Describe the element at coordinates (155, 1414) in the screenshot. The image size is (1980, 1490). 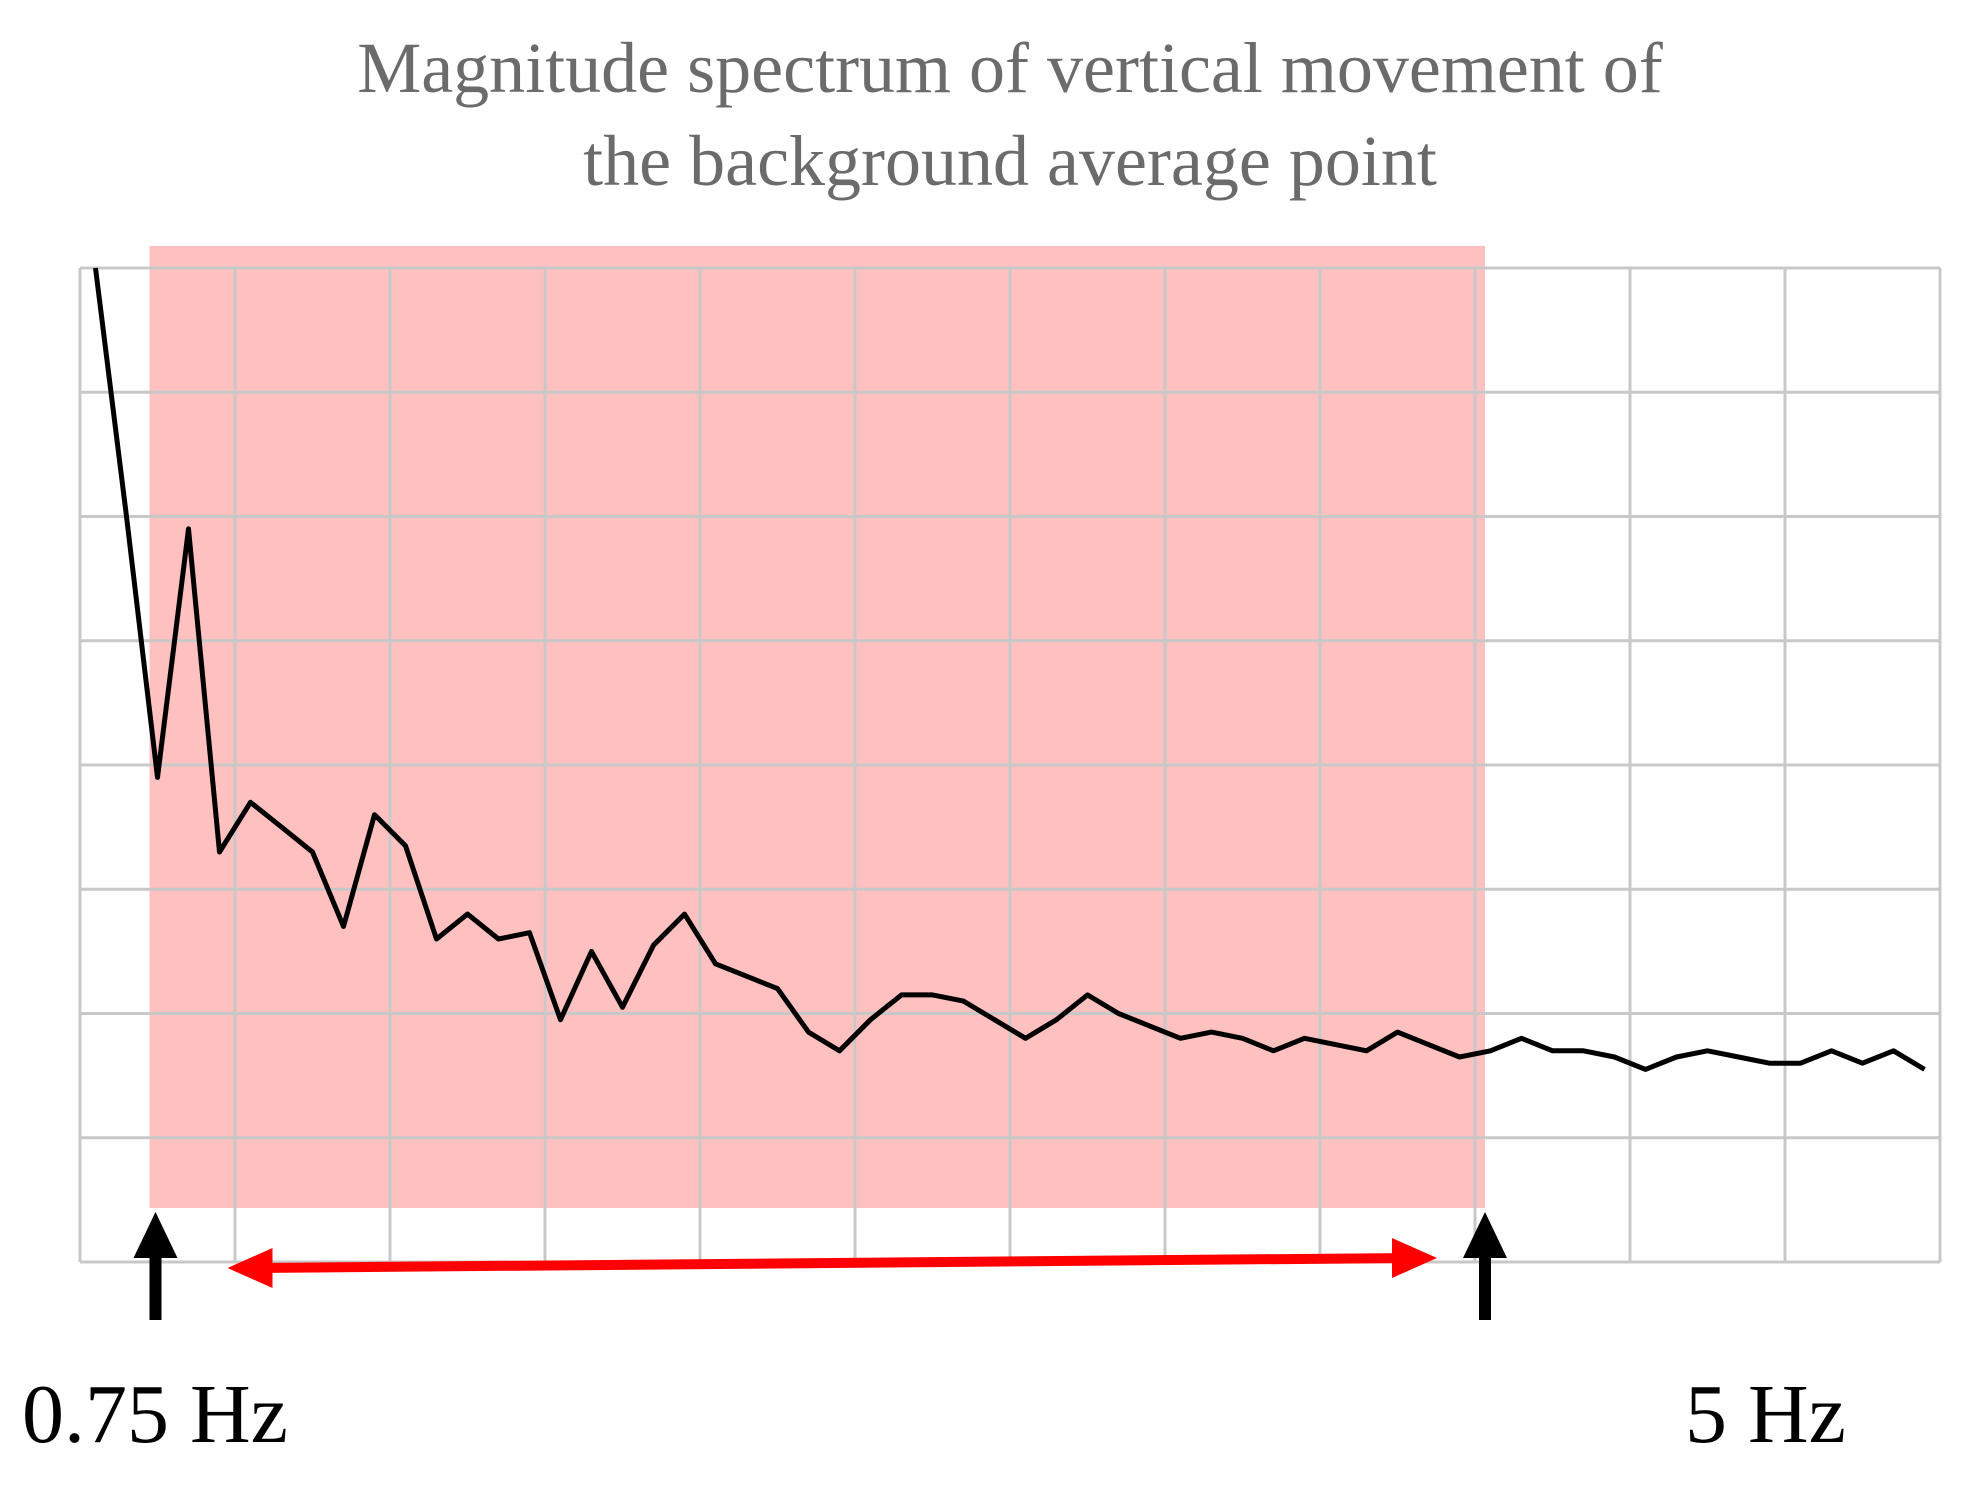
I see `label-low-frequency: 0.75 Hz` at that location.